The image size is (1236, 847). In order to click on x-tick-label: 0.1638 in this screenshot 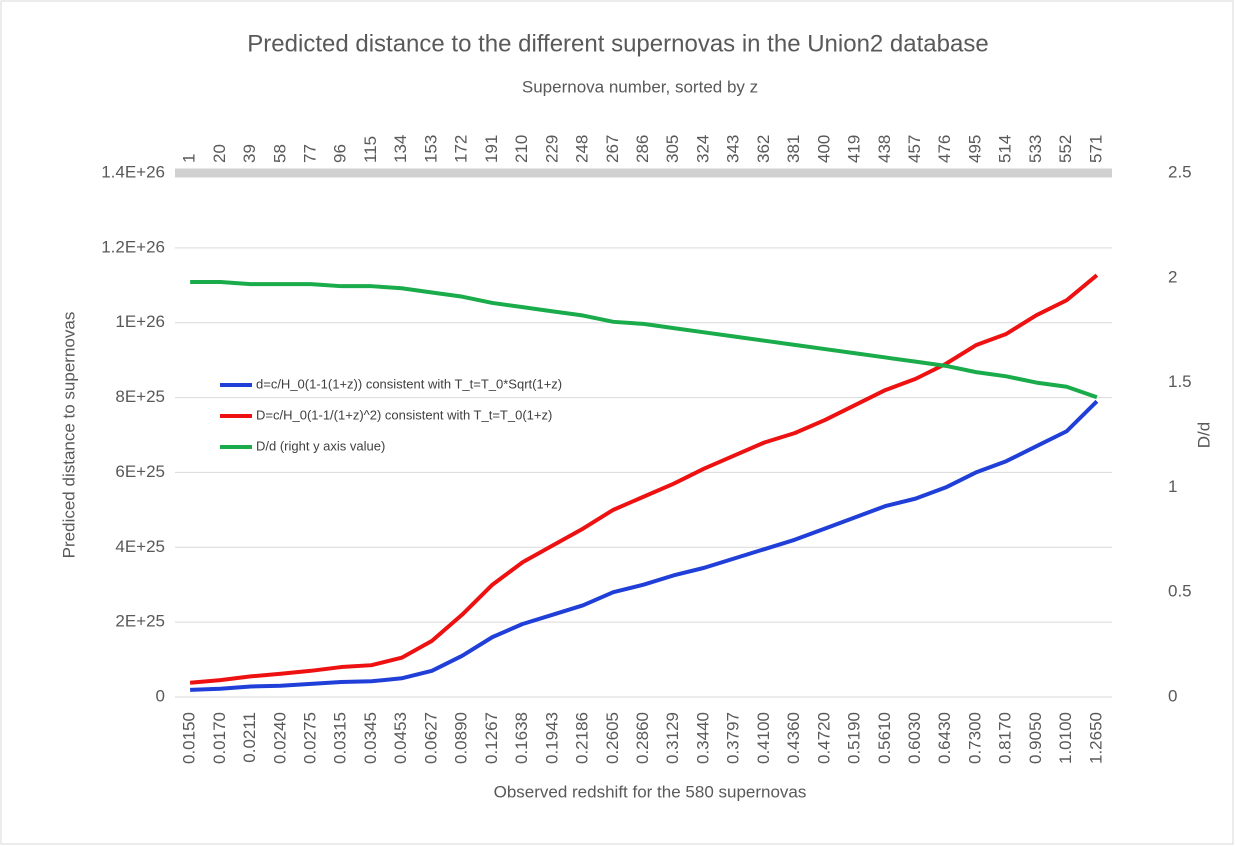, I will do `click(521, 738)`.